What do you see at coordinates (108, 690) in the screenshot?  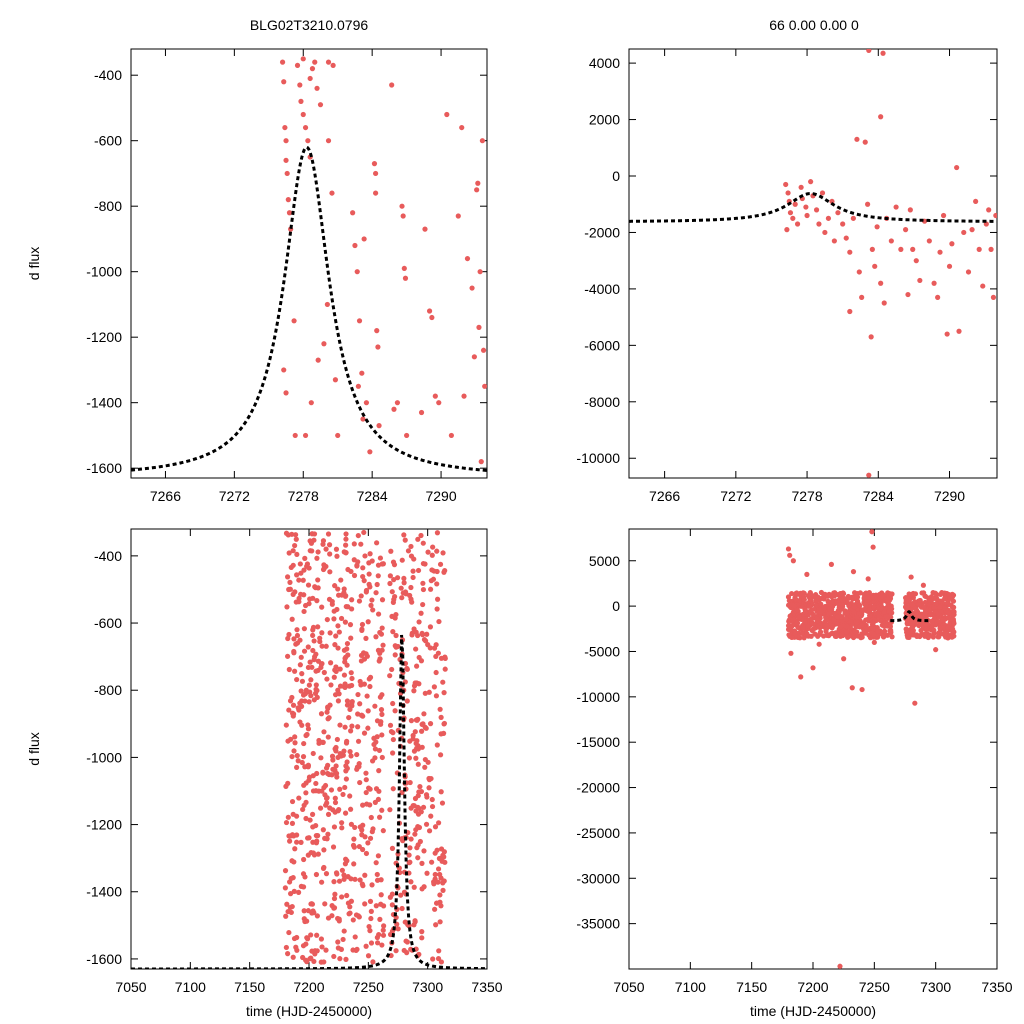 I see `y-tick-label: -800` at bounding box center [108, 690].